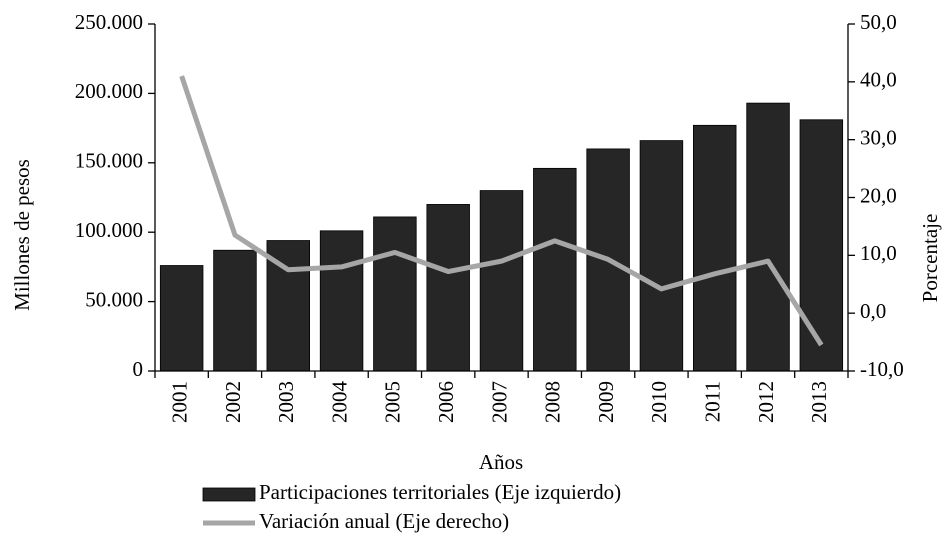  I want to click on y-tick-label: 250.000, so click(109, 22).